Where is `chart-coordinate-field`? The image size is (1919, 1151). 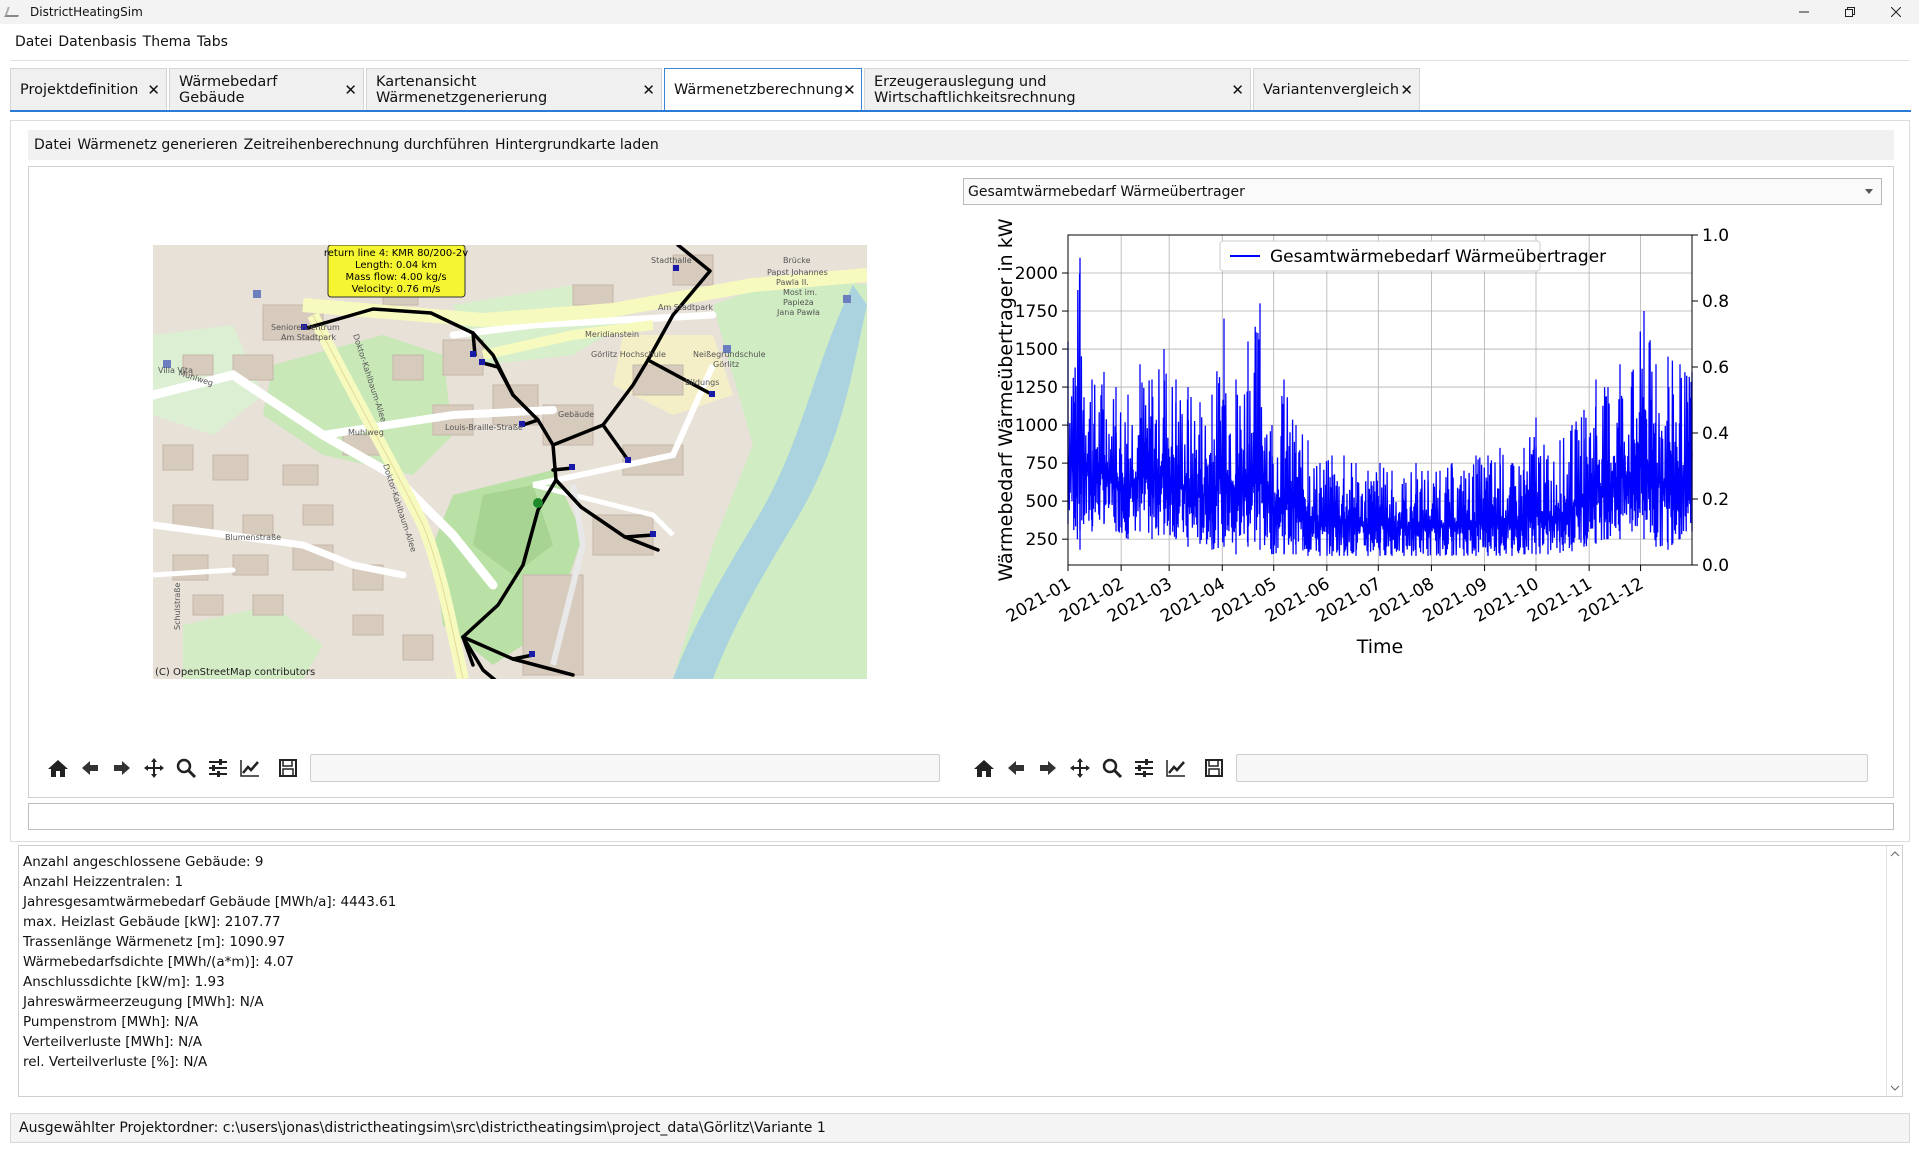 chart-coordinate-field is located at coordinates (1552, 768).